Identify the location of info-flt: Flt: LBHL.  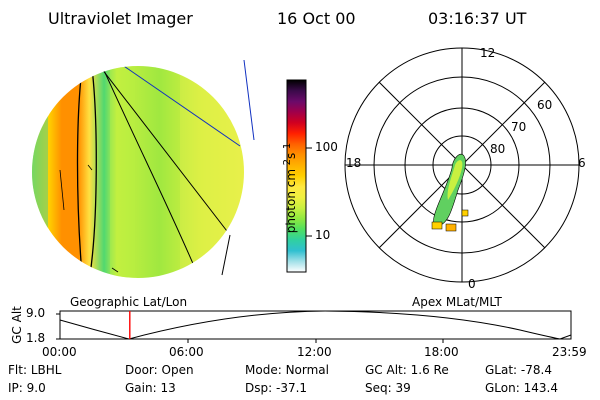
(35, 370).